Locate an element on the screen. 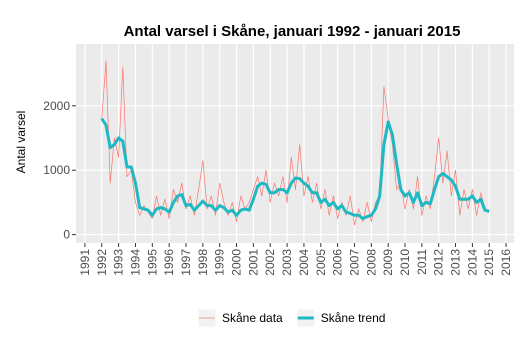 The width and height of the screenshot is (528, 355). x-tick-label: 1997 is located at coordinates (186, 262).